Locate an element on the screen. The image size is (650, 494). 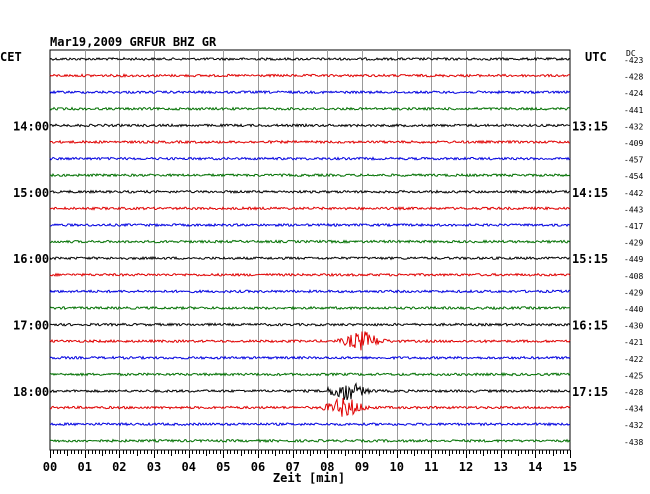
dc-value: -421 is located at coordinates (633, 342).